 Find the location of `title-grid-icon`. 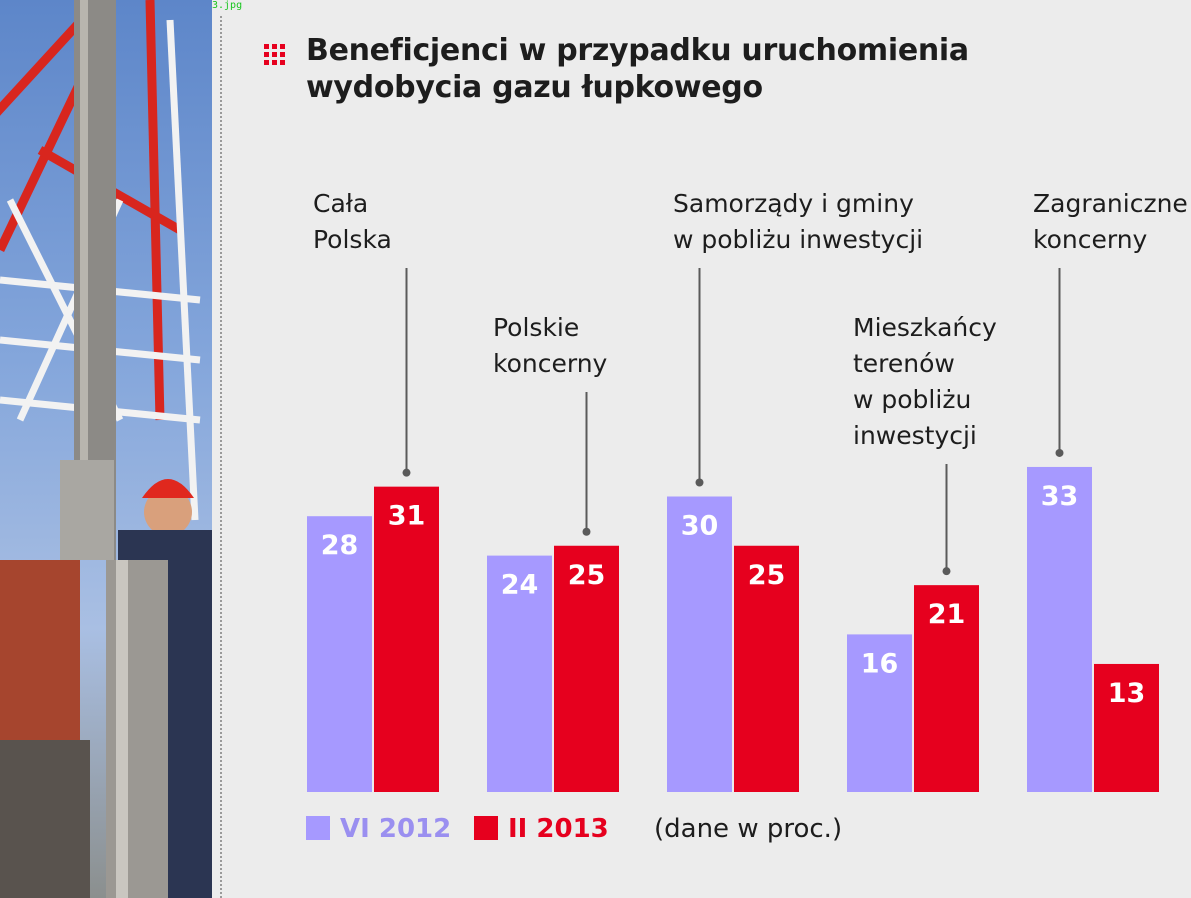

title-grid-icon is located at coordinates (274, 54).